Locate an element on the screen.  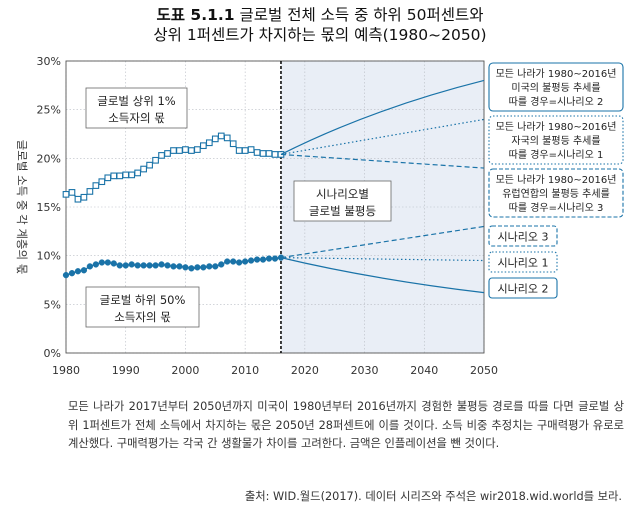
scenario-title-box is located at coordinates (342, 201).